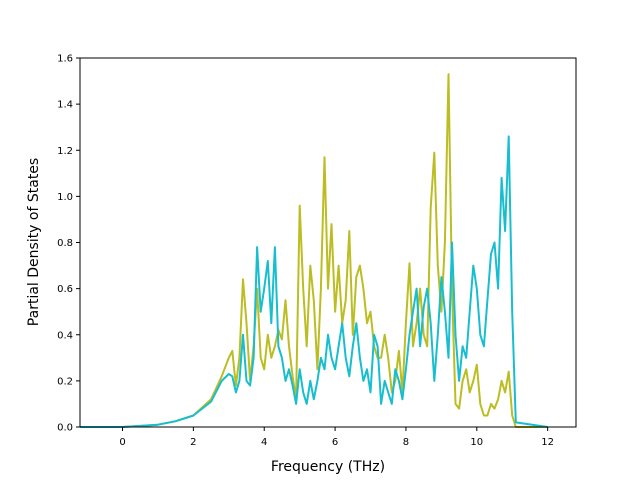 This screenshot has width=640, height=480. What do you see at coordinates (65, 335) in the screenshot?
I see `y-tick-label: 0.4` at bounding box center [65, 335].